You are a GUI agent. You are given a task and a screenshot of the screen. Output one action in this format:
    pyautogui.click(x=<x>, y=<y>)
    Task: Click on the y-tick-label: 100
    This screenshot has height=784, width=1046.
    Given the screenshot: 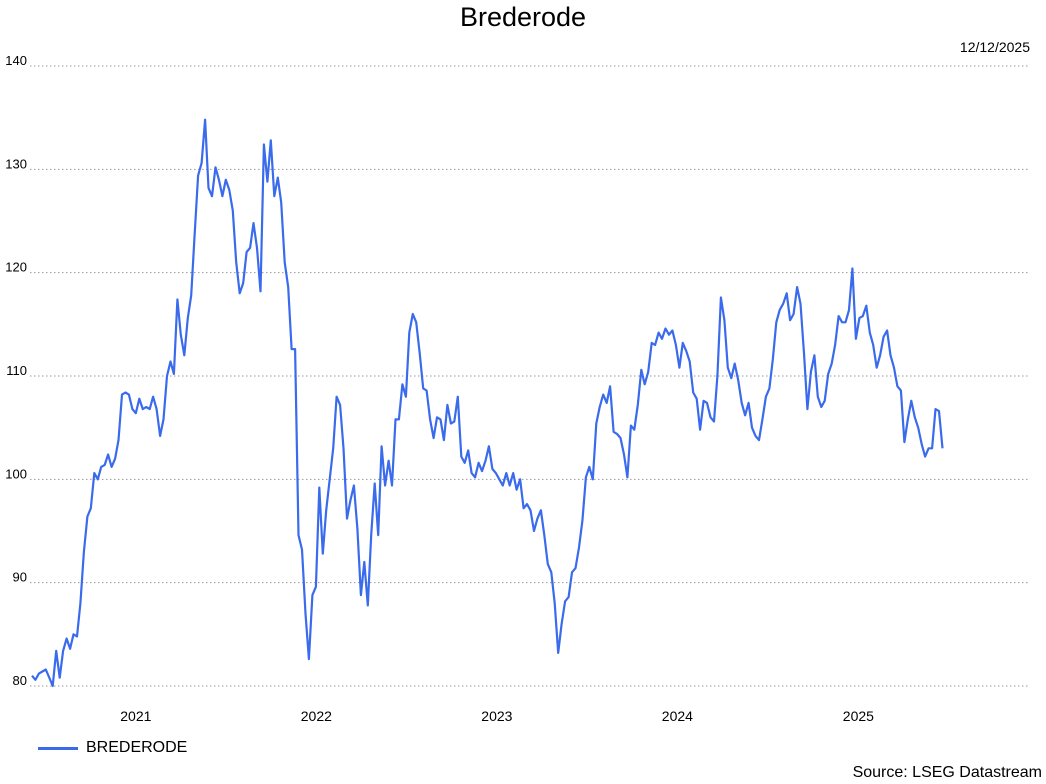 What is the action you would take?
    pyautogui.click(x=16, y=473)
    